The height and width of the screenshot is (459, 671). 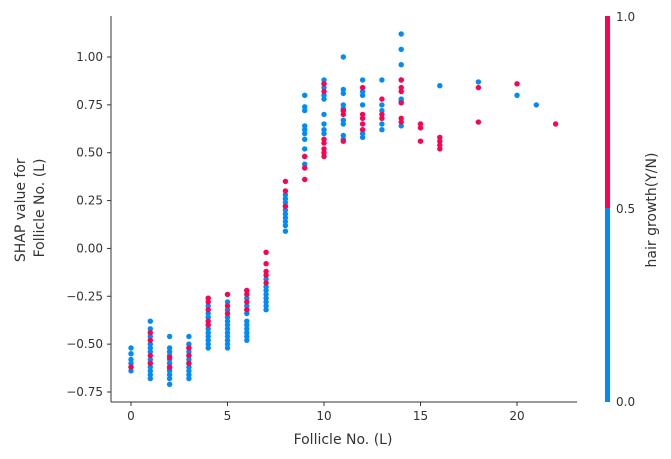 What do you see at coordinates (89, 201) in the screenshot?
I see `y-tick-label: 0.25` at bounding box center [89, 201].